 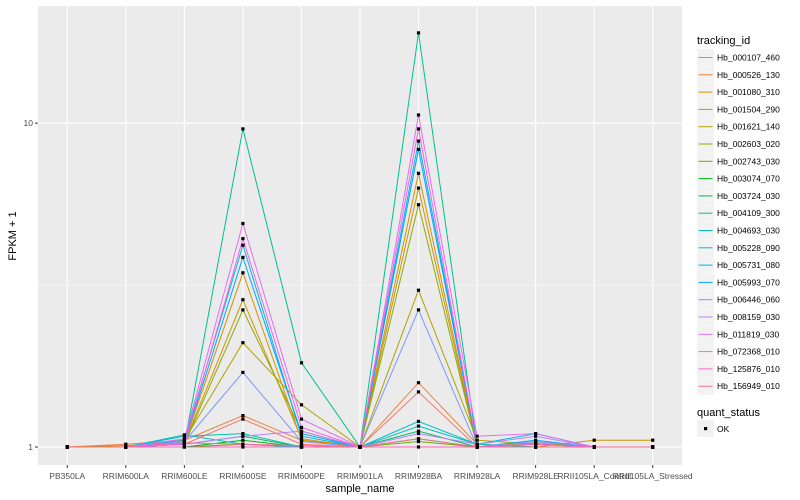 What do you see at coordinates (30, 447) in the screenshot?
I see `y-tick-label: 1` at bounding box center [30, 447].